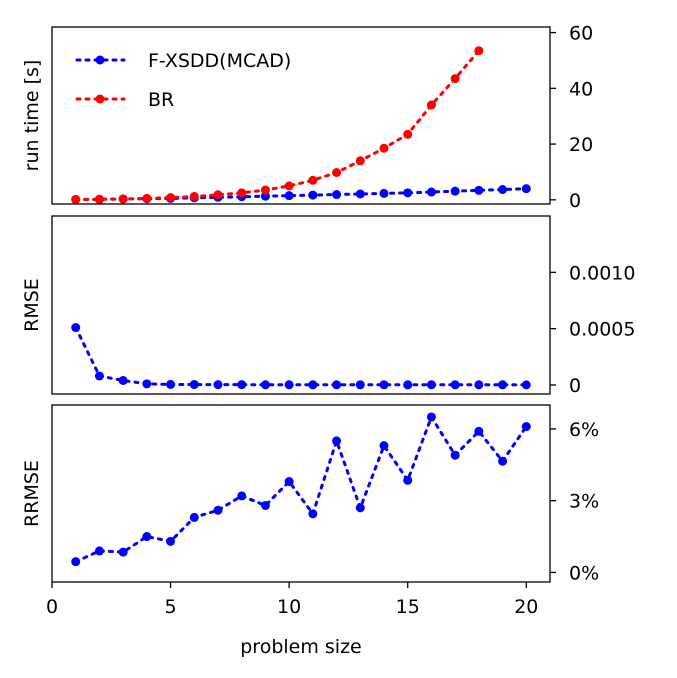 The height and width of the screenshot is (678, 677). What do you see at coordinates (584, 502) in the screenshot?
I see `y-tick-label-2-1: 3%` at bounding box center [584, 502].